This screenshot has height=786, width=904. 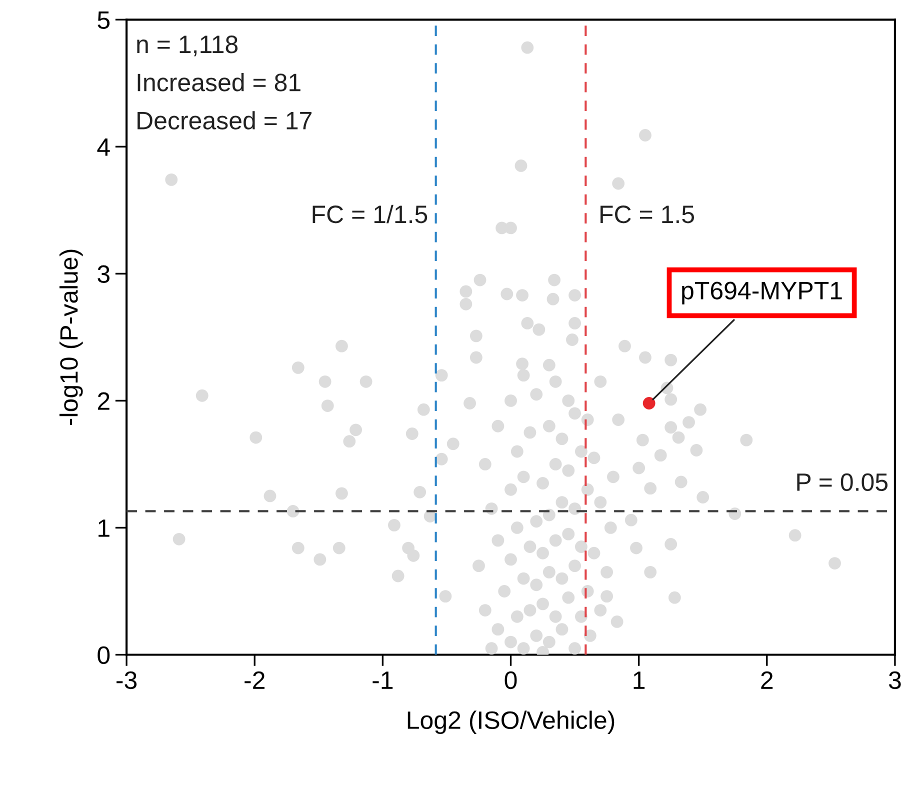 I want to click on annotation: Increased = 81, so click(x=219, y=82).